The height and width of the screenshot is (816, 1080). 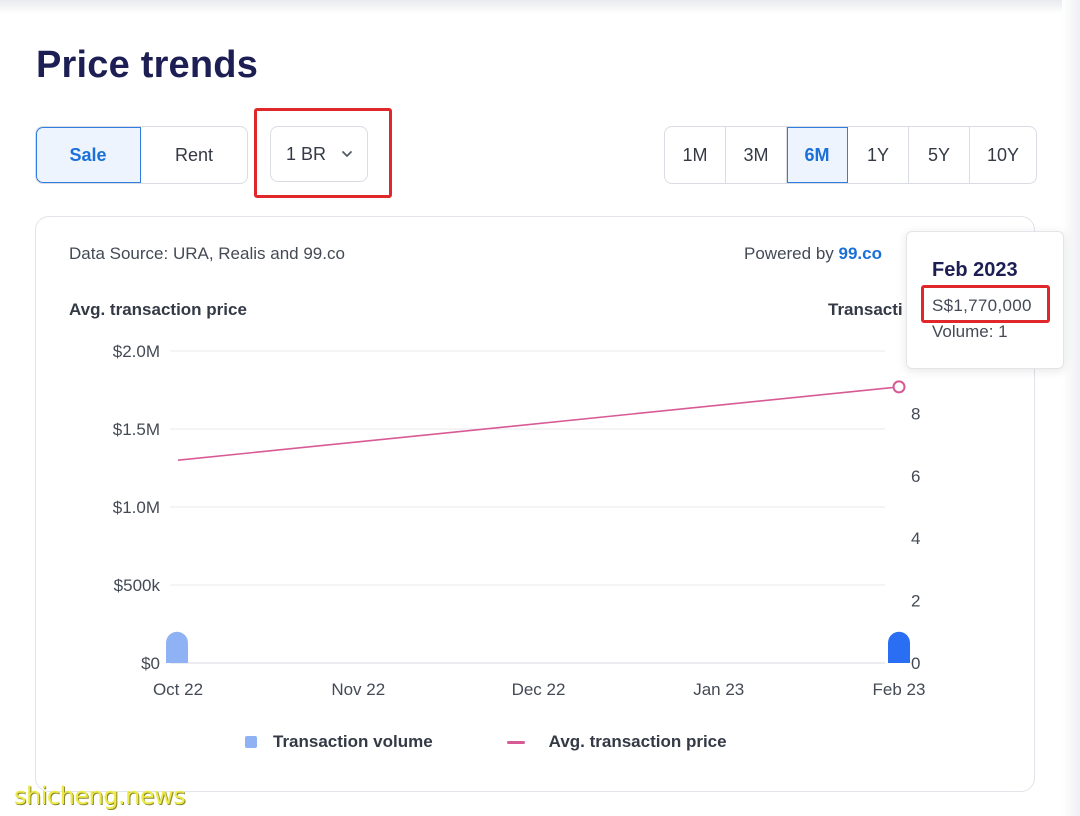 What do you see at coordinates (757, 155) in the screenshot?
I see `period-3m: 3M` at bounding box center [757, 155].